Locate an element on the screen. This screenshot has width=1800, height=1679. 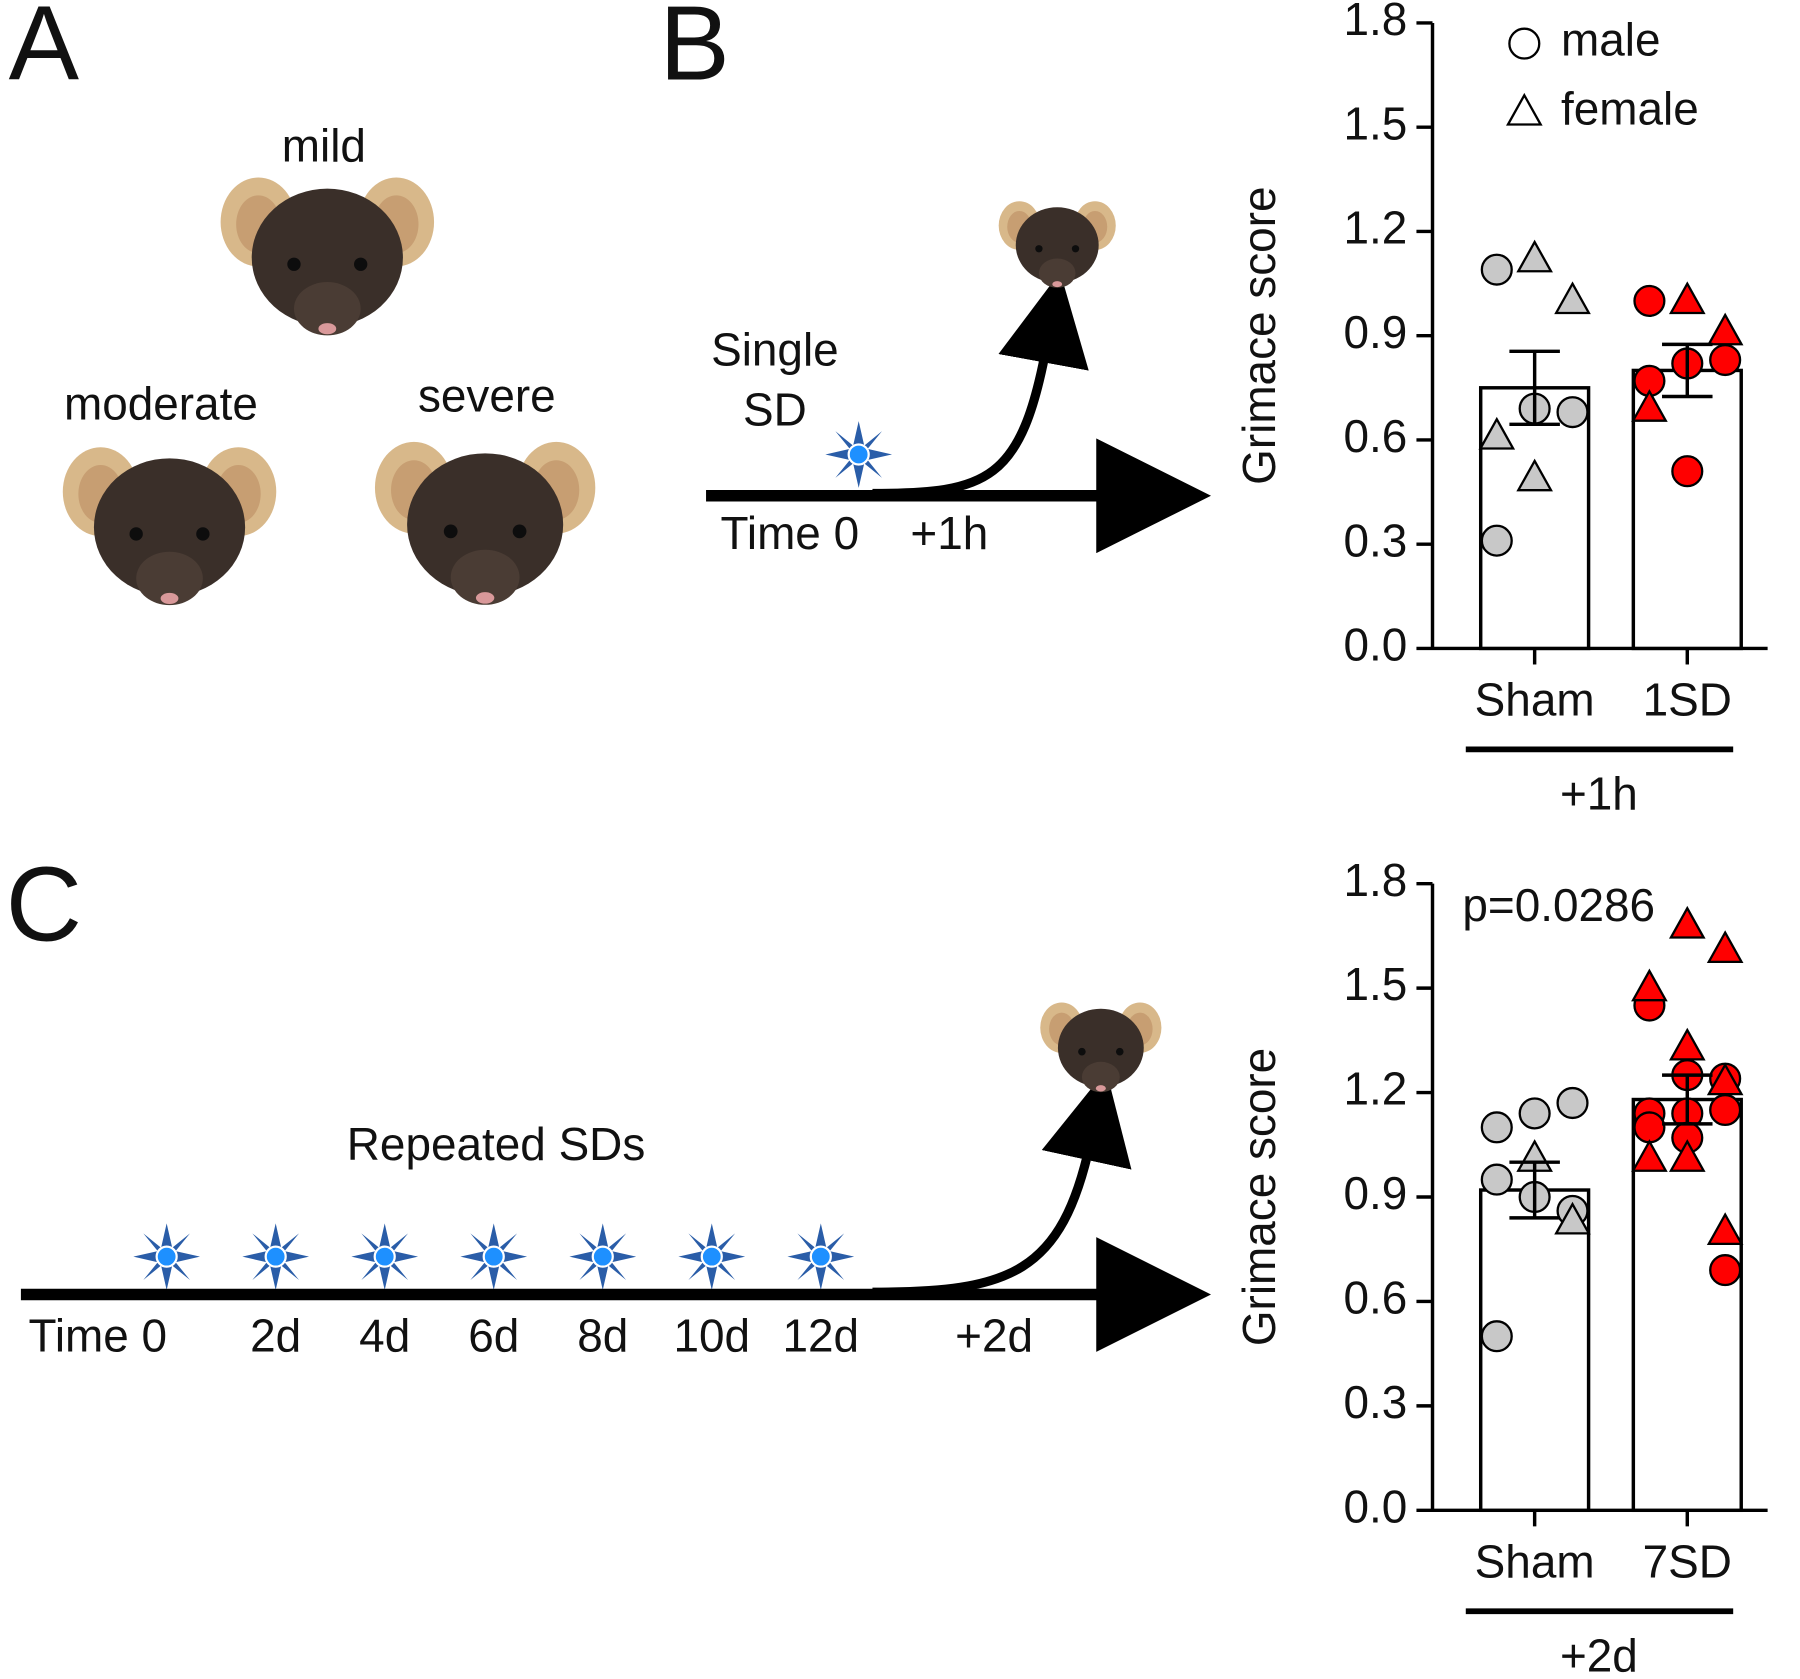
time-labels: Time 0 2d 4d 6d 8d 10d 12d +2d is located at coordinates (531, 1335).